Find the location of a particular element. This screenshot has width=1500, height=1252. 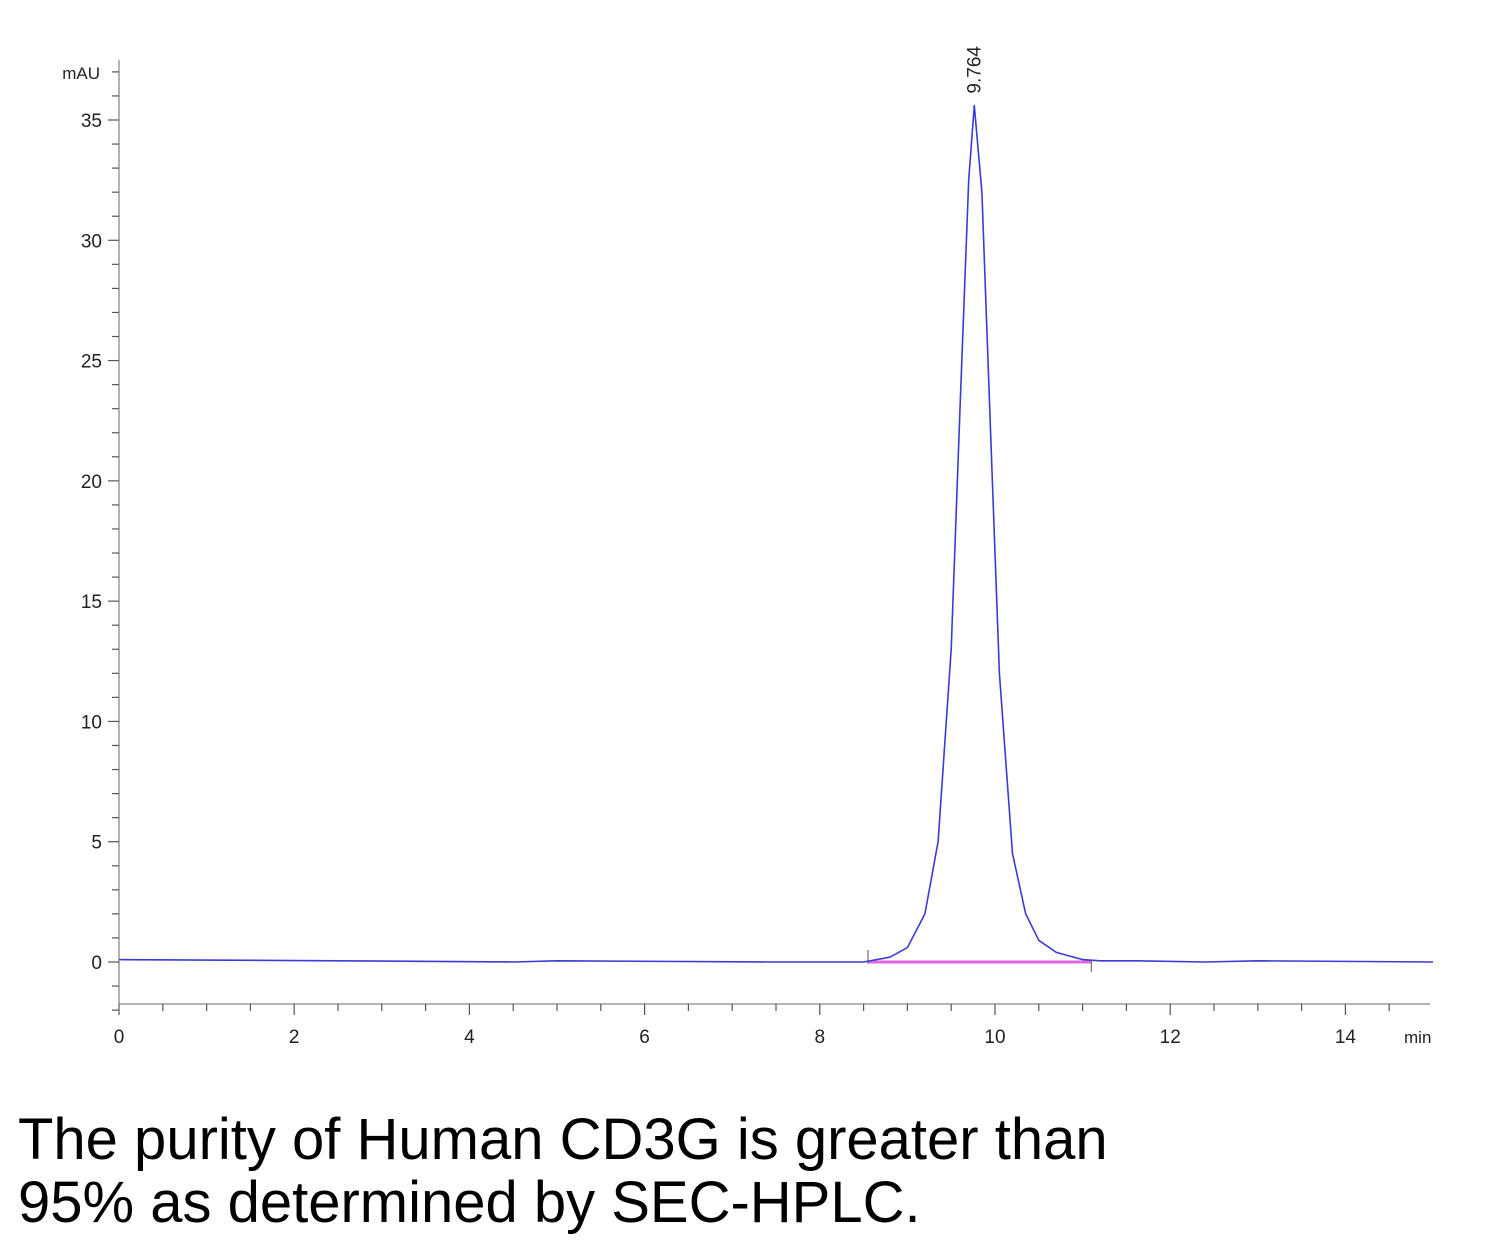

x-tick-label: 6 is located at coordinates (644, 1037).